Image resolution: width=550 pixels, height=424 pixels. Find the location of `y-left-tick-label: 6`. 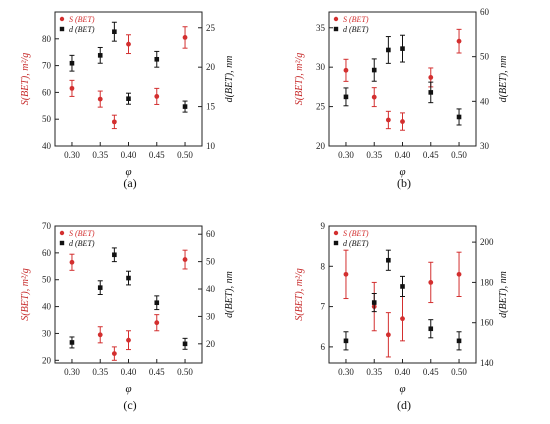

y-left-tick-label: 6 is located at coordinates (323, 347).